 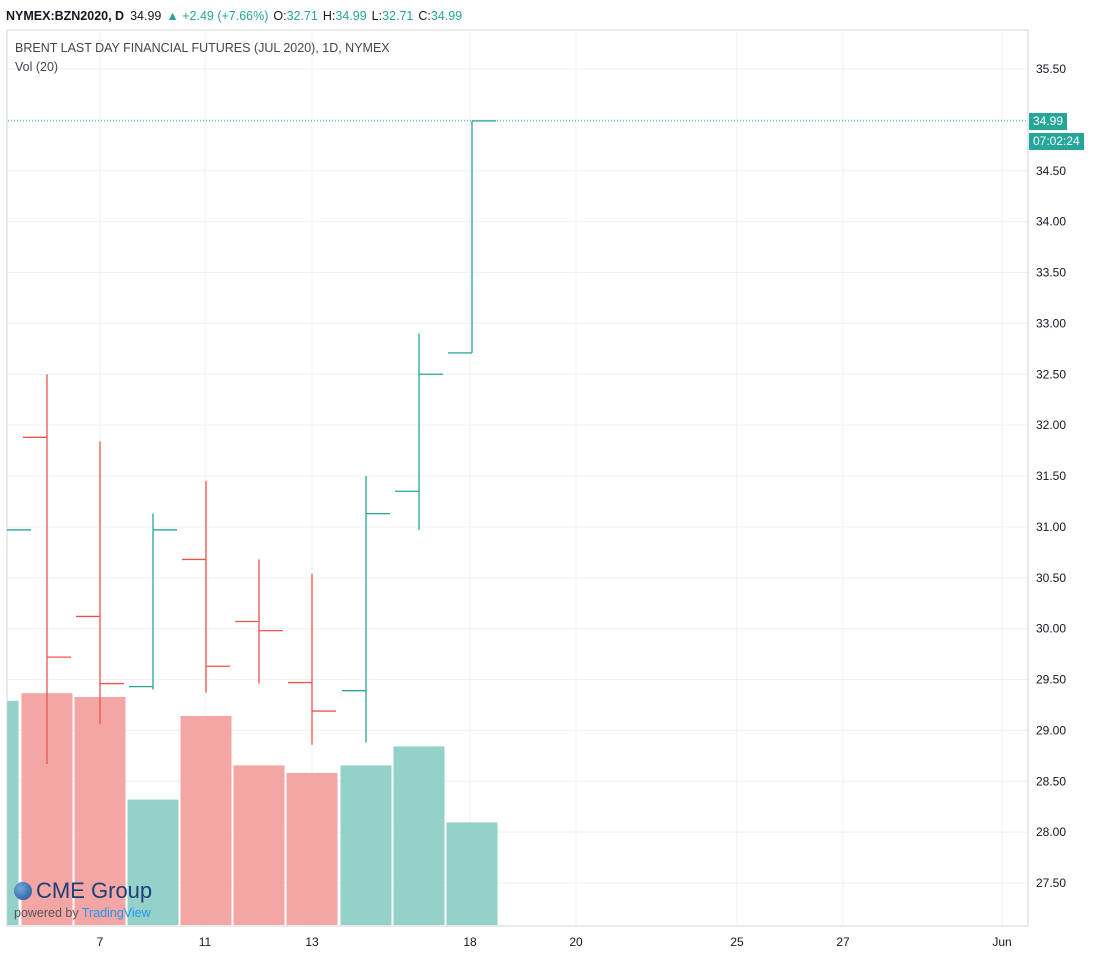 I want to click on last-price-tag: 34.99, so click(x=1048, y=121).